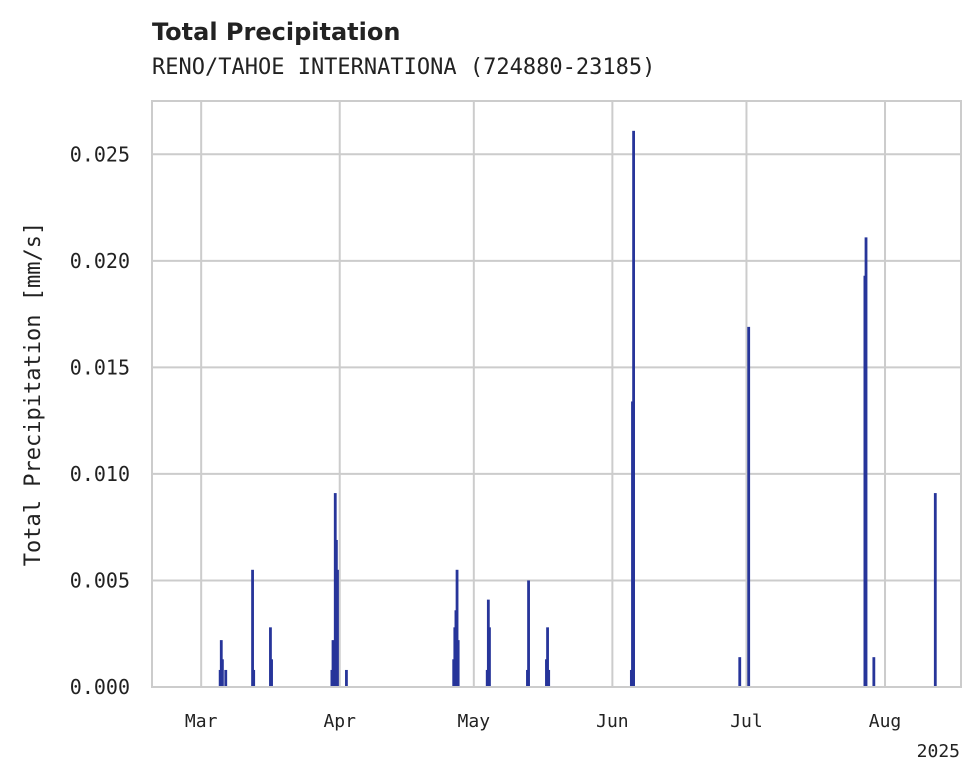 The image size is (980, 783). I want to click on y-tick-label: 0.025, so click(100, 154).